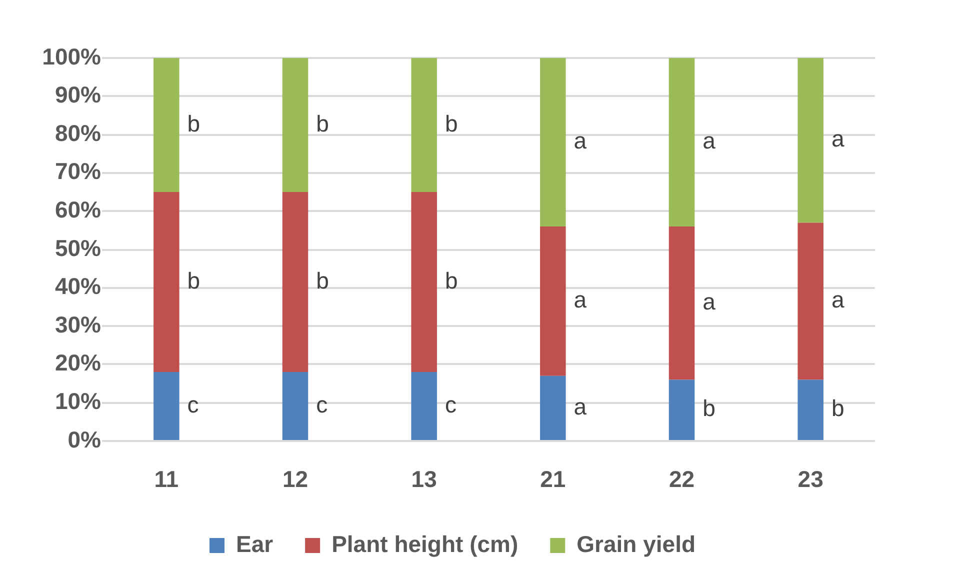 This screenshot has width=955, height=579. Describe the element at coordinates (77, 401) in the screenshot. I see `y-tick-label: 10%` at that location.